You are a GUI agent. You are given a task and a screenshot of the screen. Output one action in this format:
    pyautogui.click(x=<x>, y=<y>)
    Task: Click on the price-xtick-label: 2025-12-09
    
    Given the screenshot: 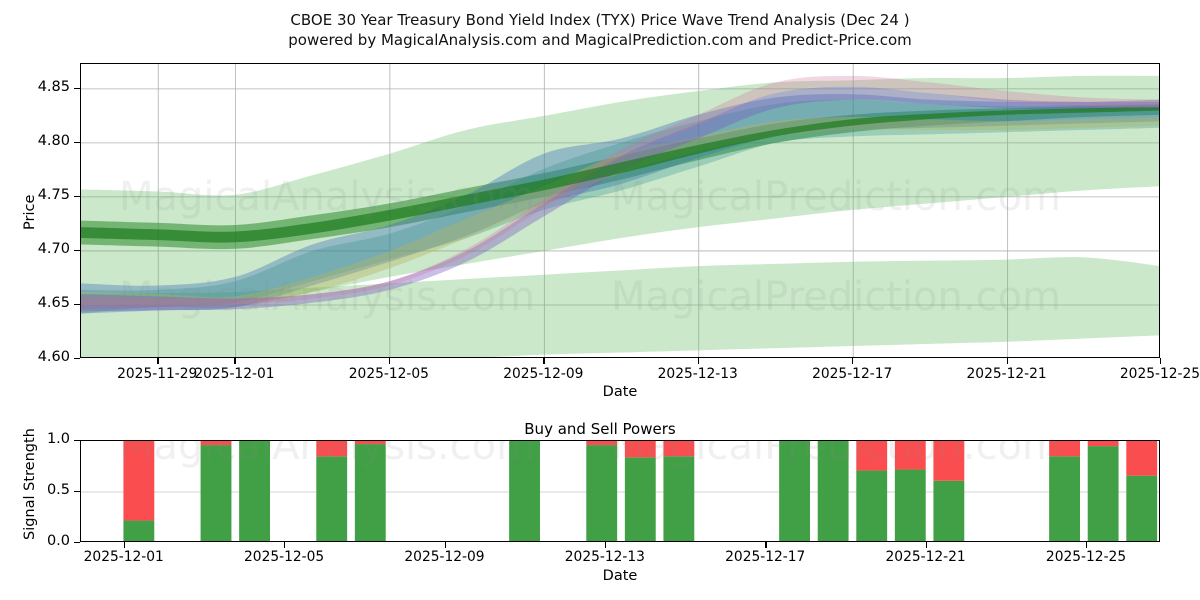 What is the action you would take?
    pyautogui.click(x=543, y=374)
    